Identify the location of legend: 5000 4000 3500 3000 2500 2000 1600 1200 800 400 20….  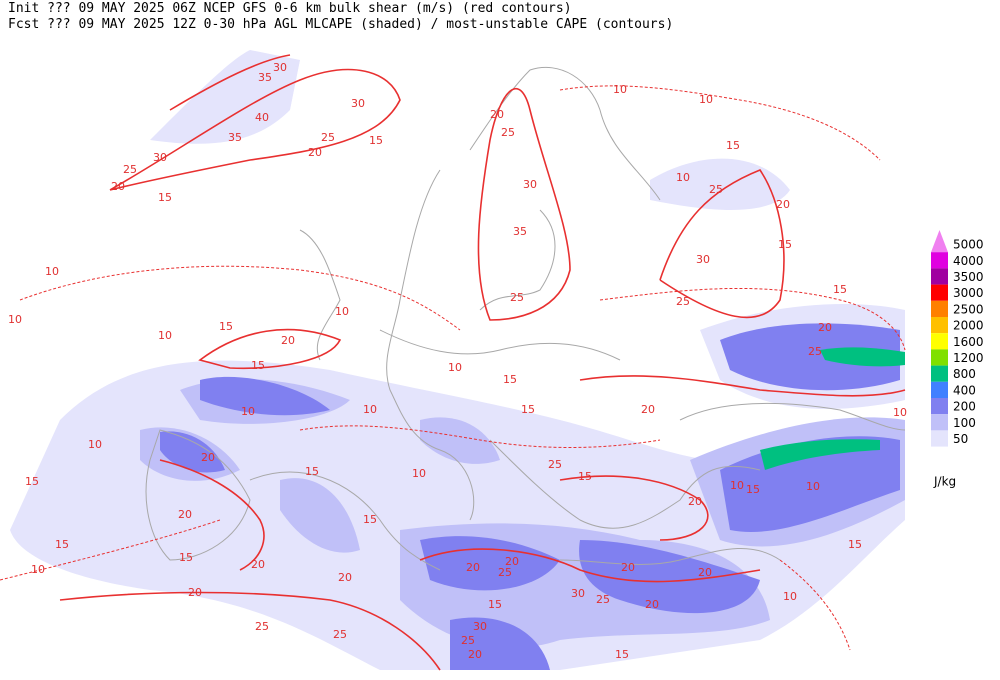
(957, 359).